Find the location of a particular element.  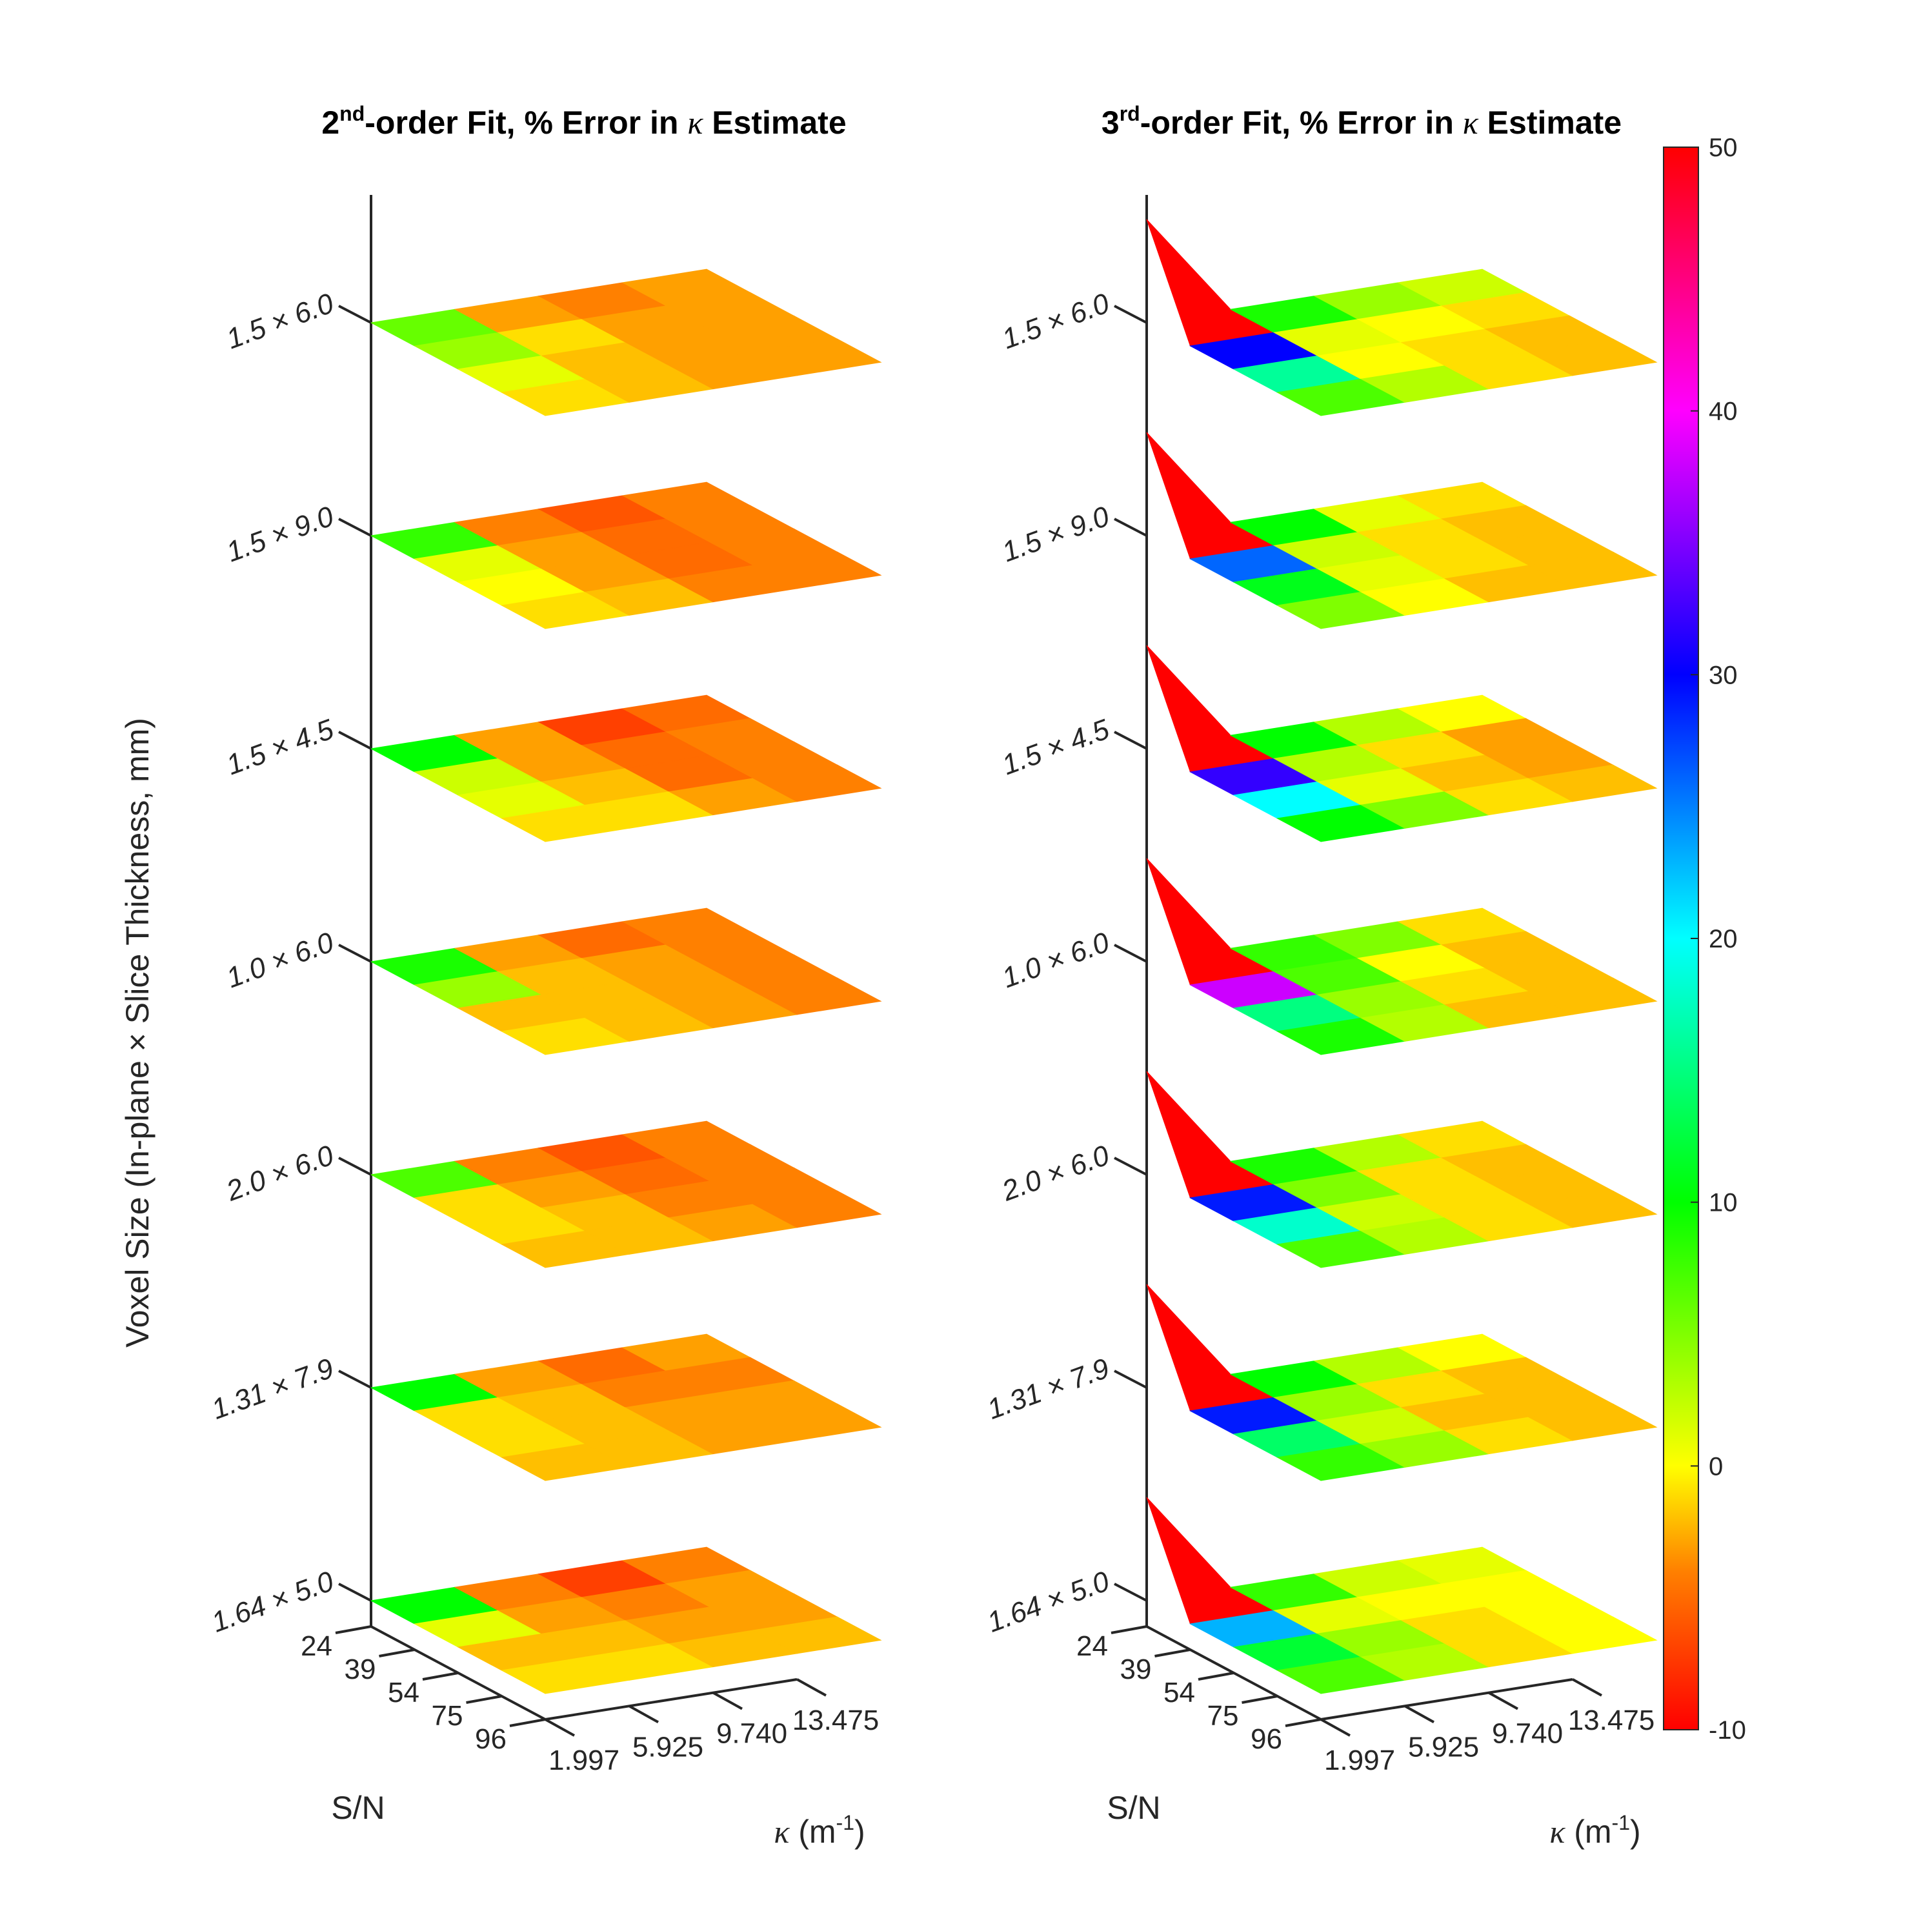

colorbar-tick-label: 40 is located at coordinates (1723, 412).